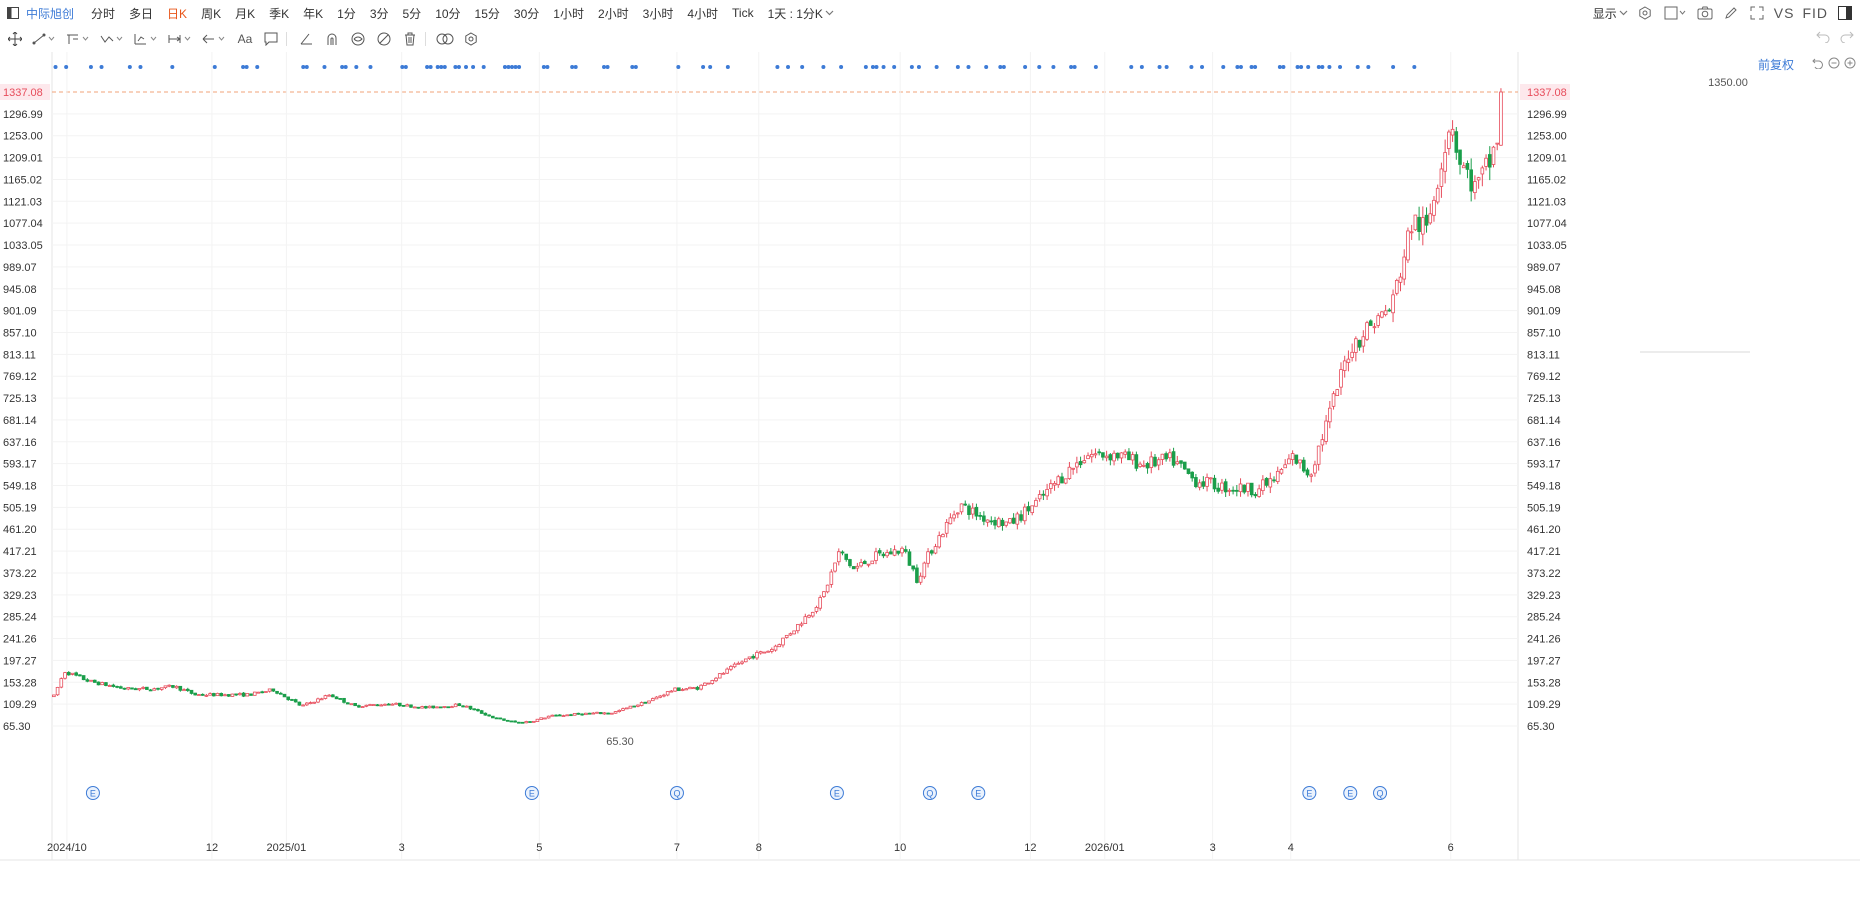 This screenshot has width=1860, height=912. I want to click on pencil-icon, so click(1731, 13).